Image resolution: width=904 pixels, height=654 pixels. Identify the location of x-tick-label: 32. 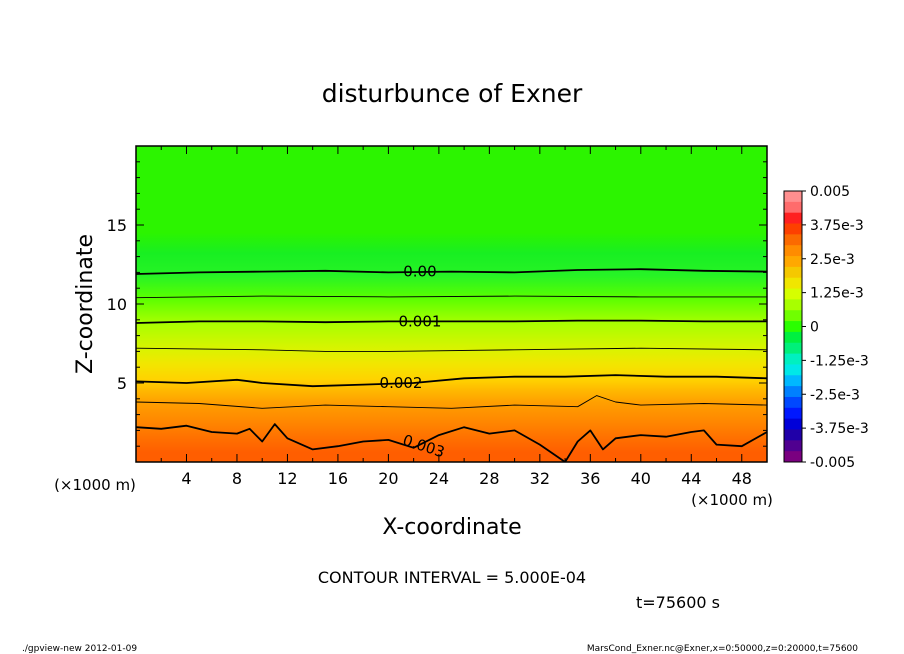
(540, 478).